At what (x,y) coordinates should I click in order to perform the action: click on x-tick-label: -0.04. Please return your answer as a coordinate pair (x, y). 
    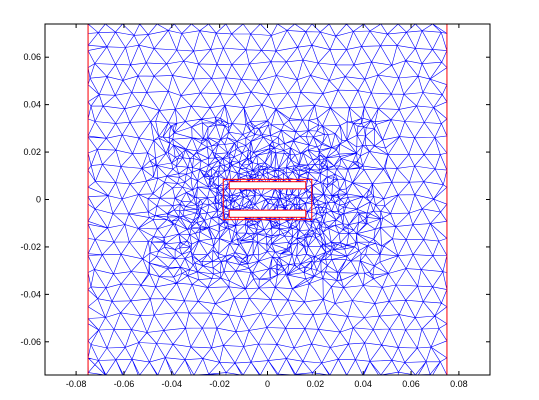
    Looking at the image, I should click on (172, 384).